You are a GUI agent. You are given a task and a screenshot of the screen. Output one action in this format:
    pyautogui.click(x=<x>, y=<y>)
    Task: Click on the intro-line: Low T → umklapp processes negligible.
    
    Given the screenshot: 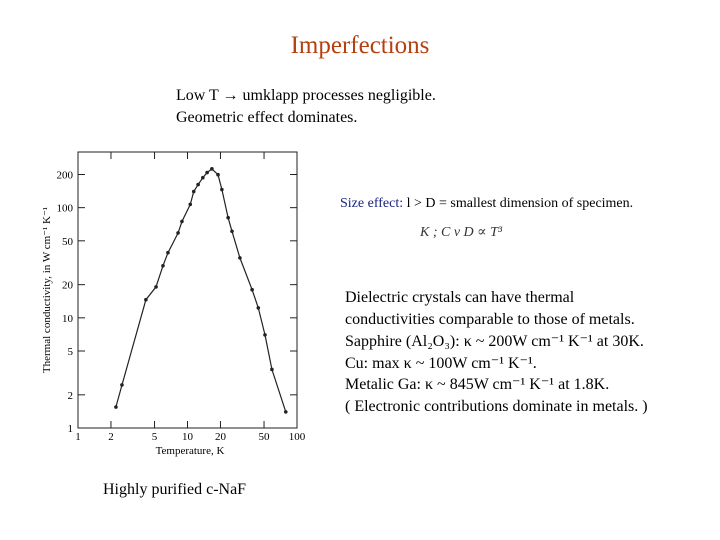 What is the action you would take?
    pyautogui.click(x=306, y=95)
    